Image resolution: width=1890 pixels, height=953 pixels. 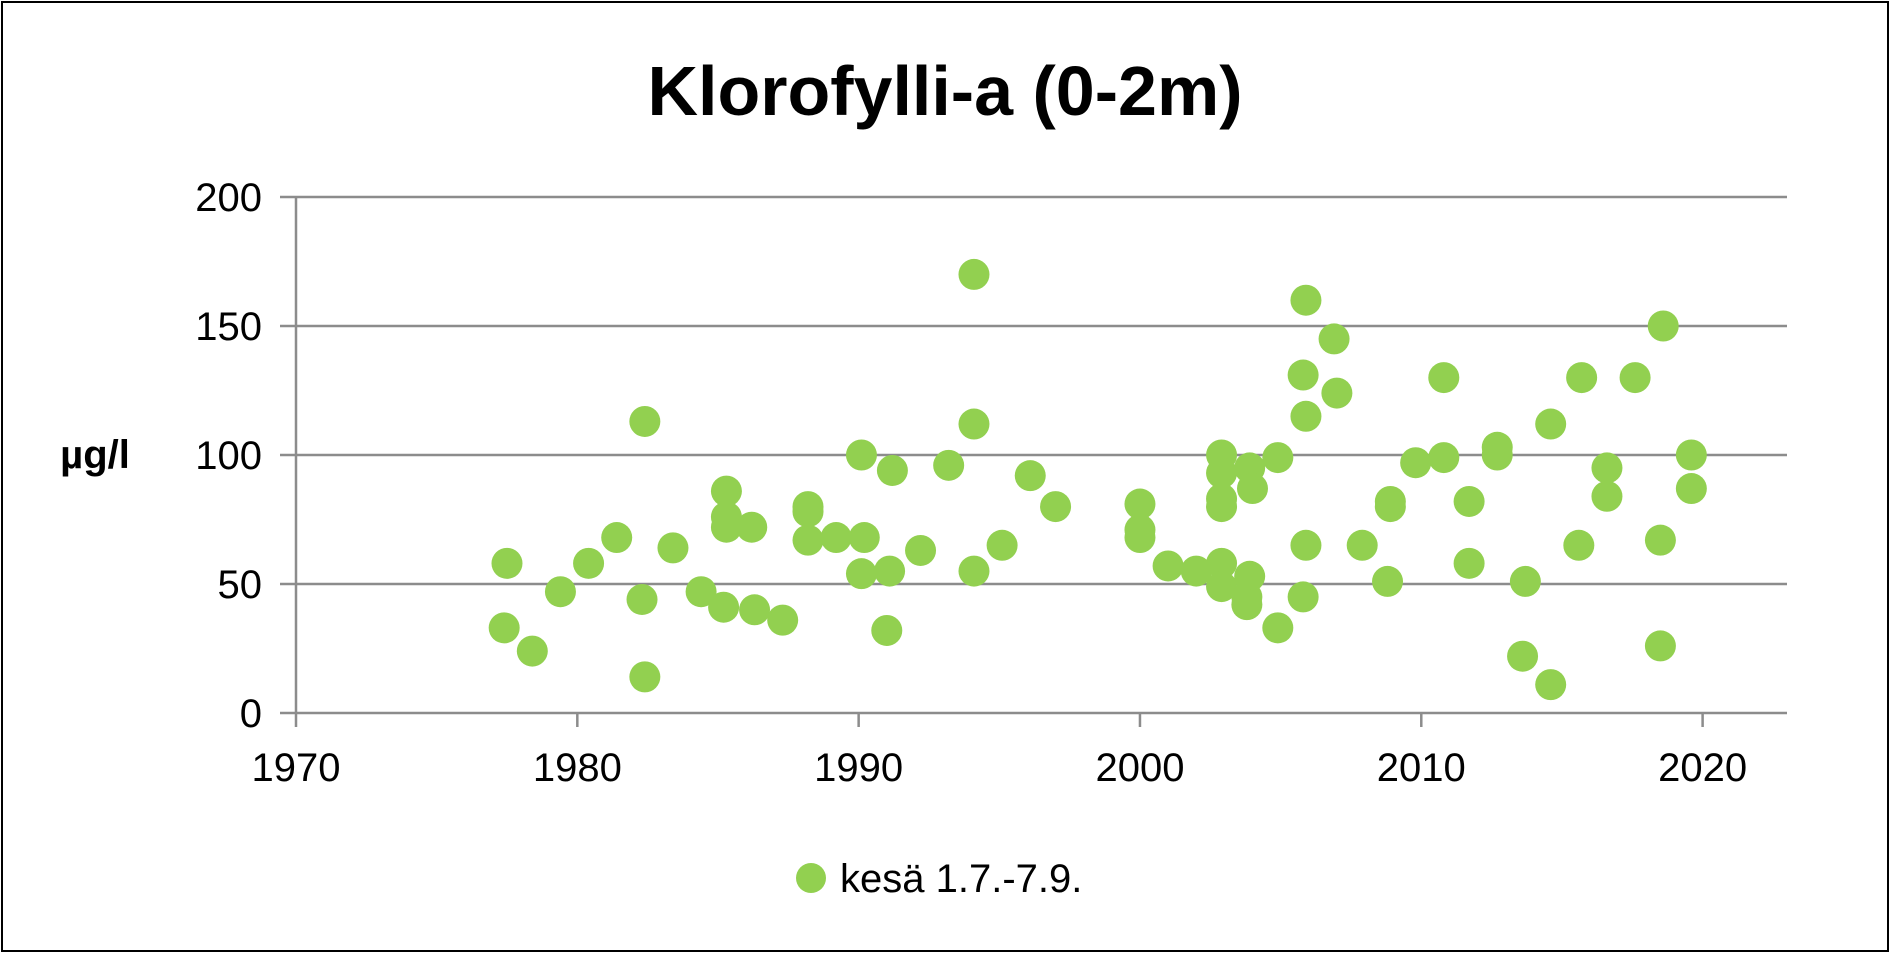 I want to click on x-tick-label: 2000, so click(x=1139, y=768).